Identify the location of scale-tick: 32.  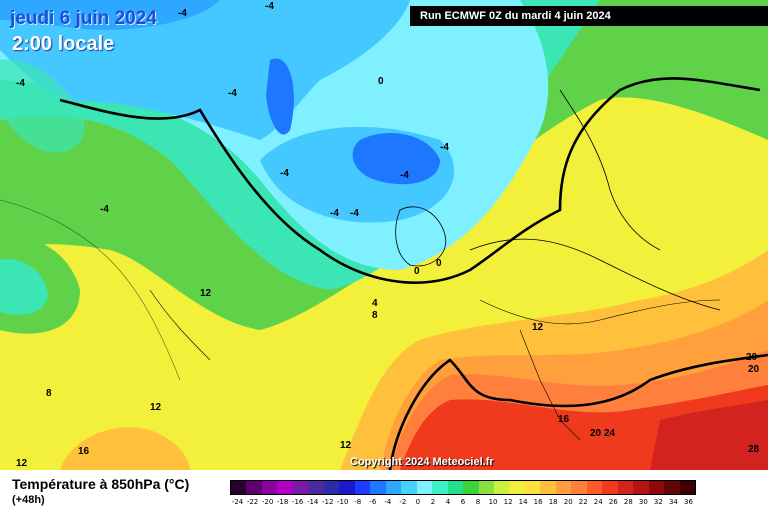
(658, 502).